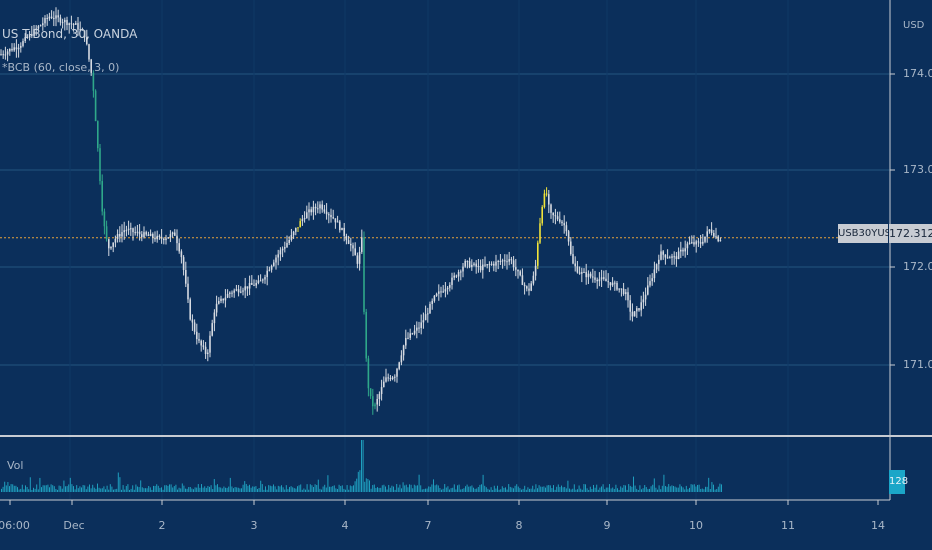 This screenshot has width=932, height=550. Describe the element at coordinates (162, 525) in the screenshot. I see `x-tick-label: 2` at that location.